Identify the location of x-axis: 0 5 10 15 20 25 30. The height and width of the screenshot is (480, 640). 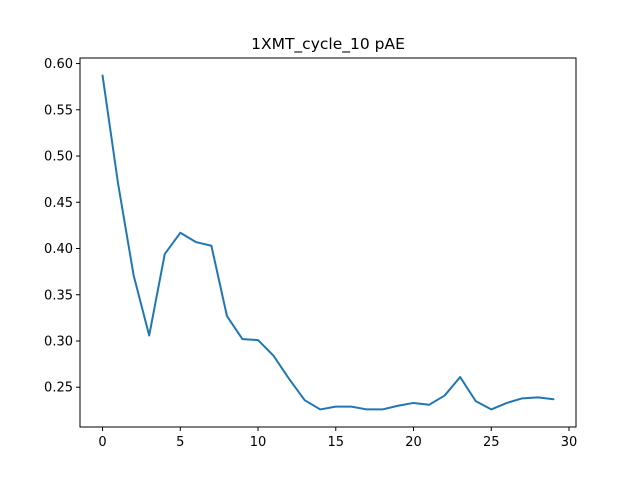
(337, 438).